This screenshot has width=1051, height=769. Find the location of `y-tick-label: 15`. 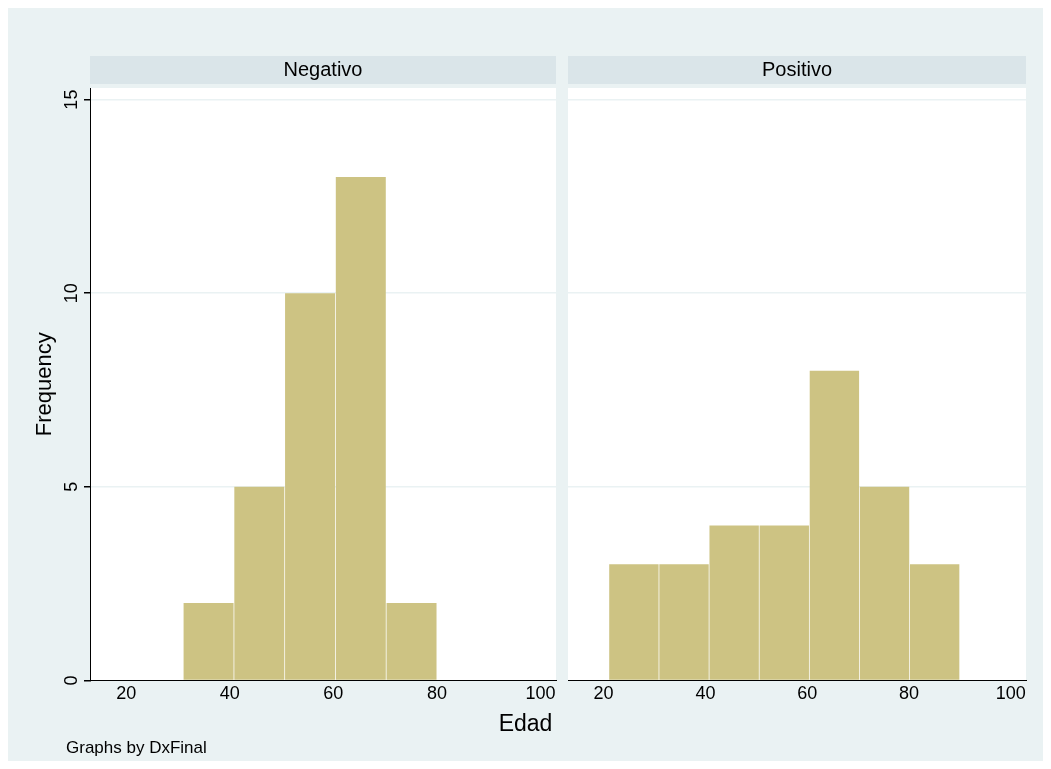

y-tick-label: 15 is located at coordinates (70, 99).